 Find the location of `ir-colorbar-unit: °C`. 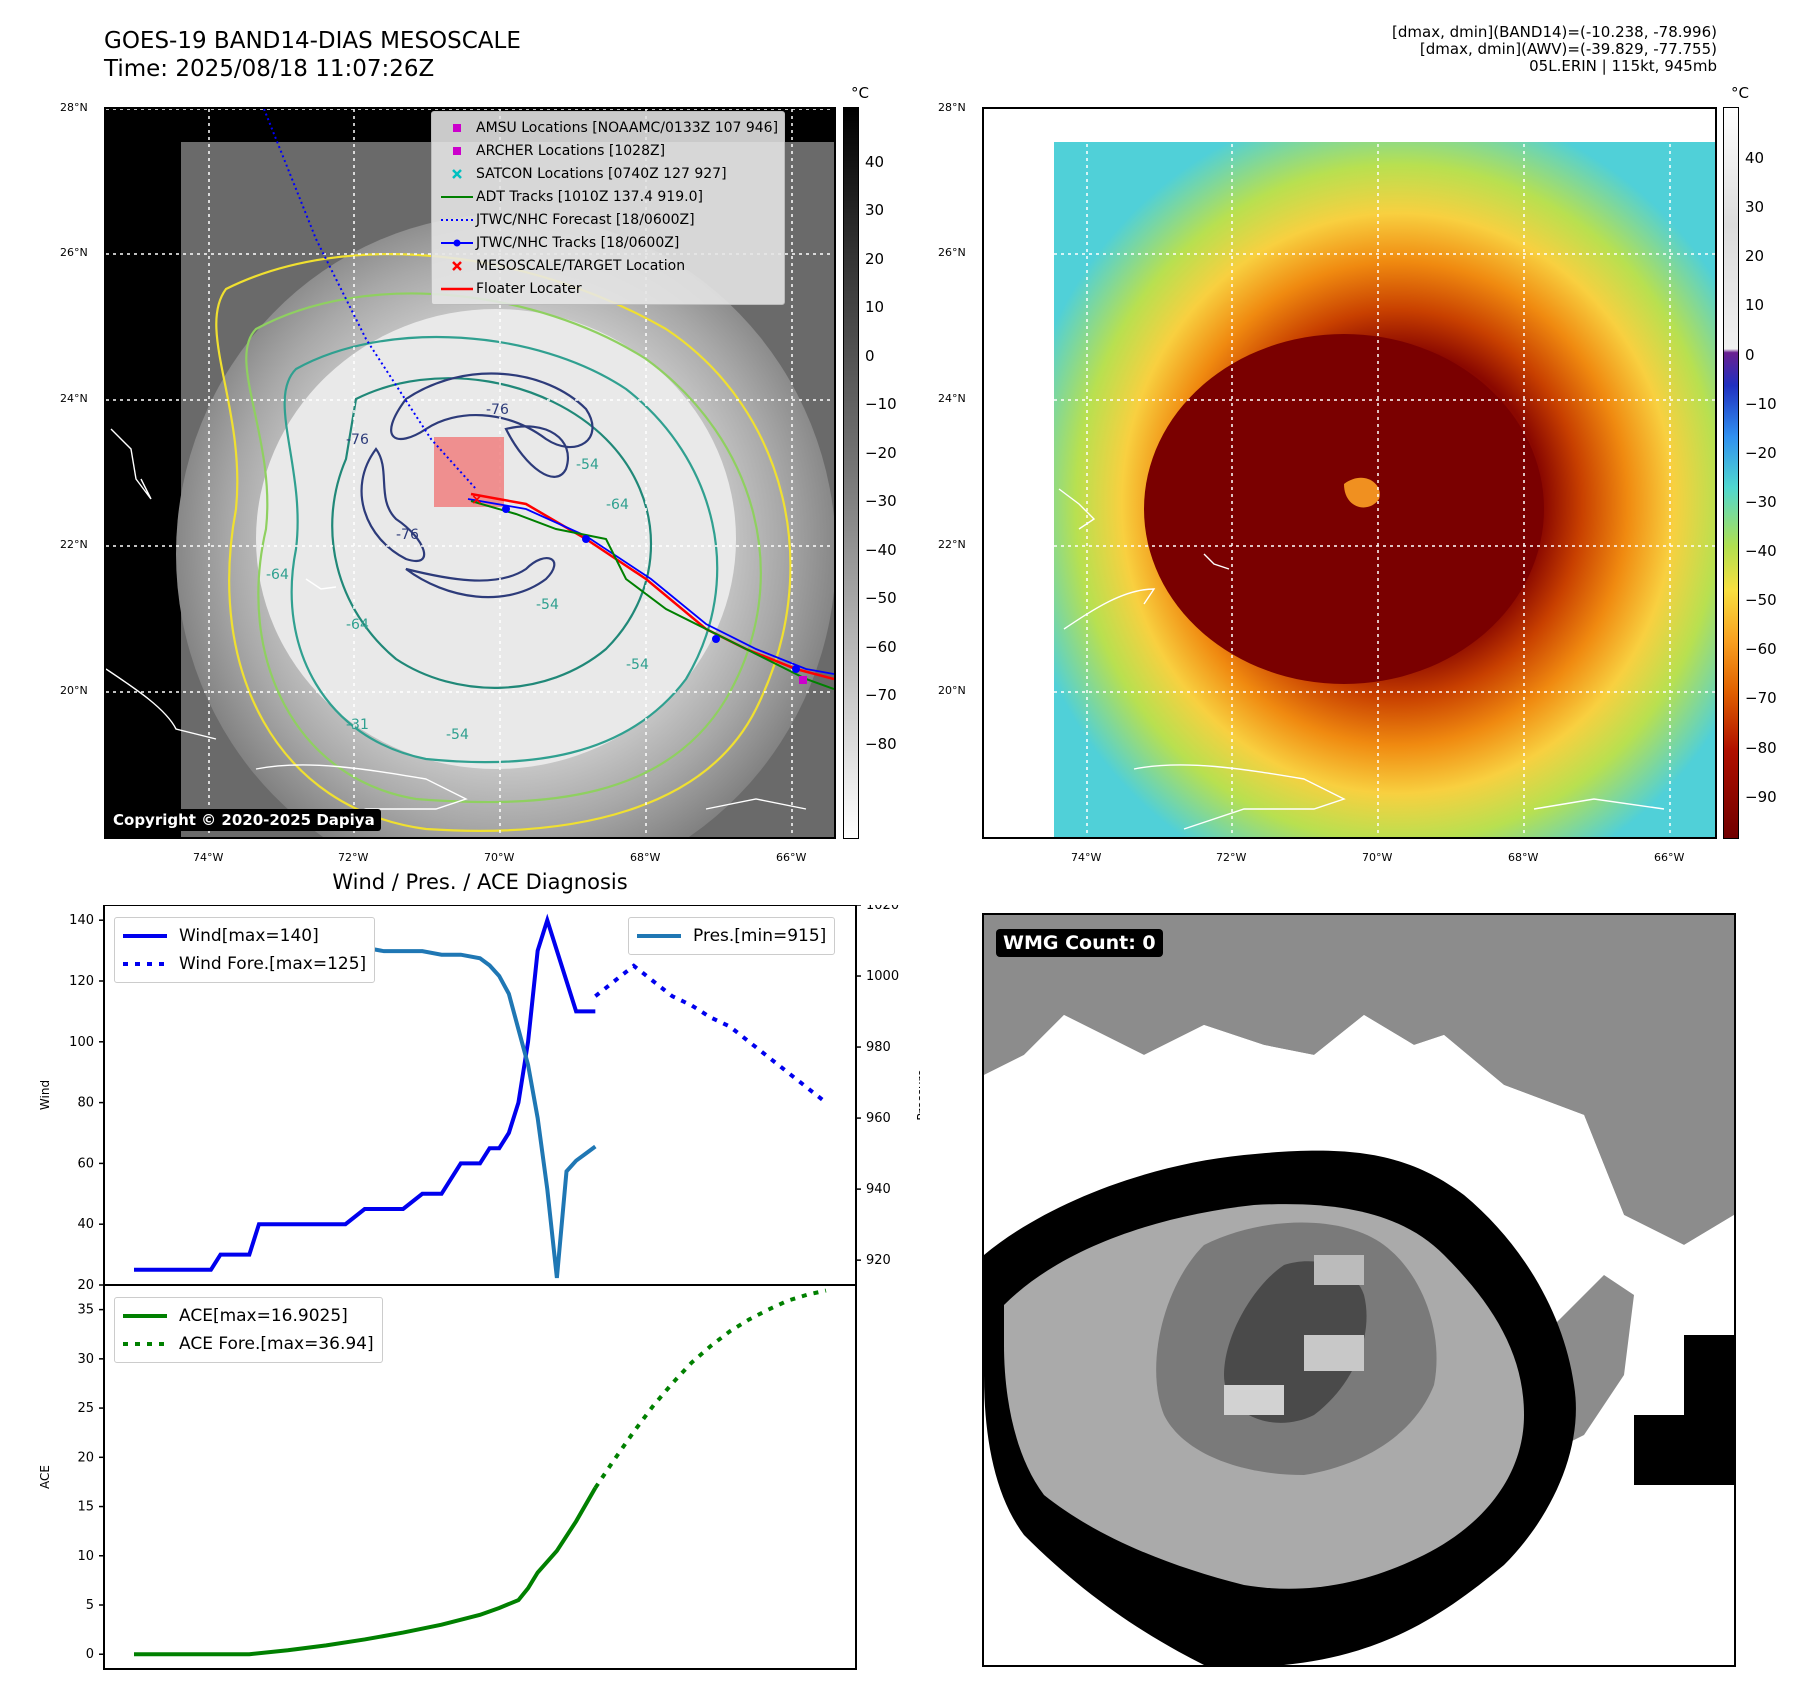

ir-colorbar-unit: °C is located at coordinates (860, 93).